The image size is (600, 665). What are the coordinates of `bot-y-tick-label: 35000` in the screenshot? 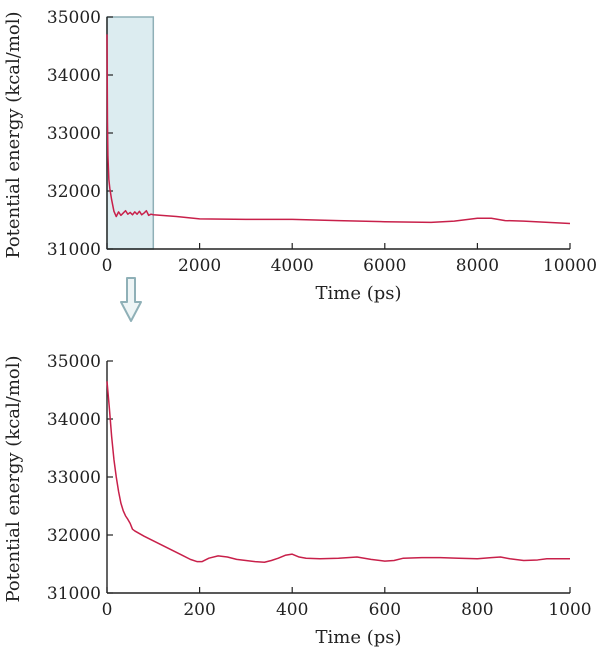 It's located at (74, 362).